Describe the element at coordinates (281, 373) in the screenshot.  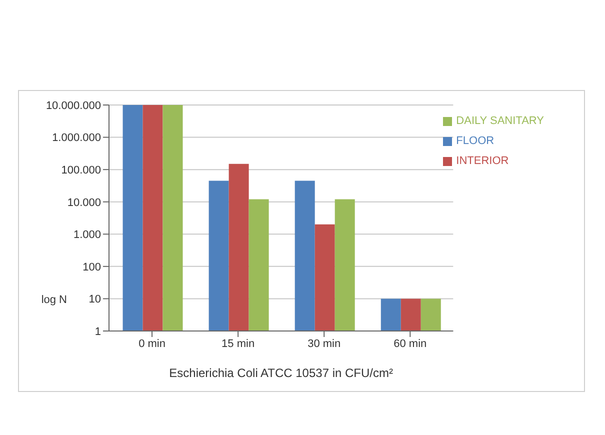
I see `x-axis-title: Eschierichia Coli ATCC 10537 in CFU/cm²` at that location.